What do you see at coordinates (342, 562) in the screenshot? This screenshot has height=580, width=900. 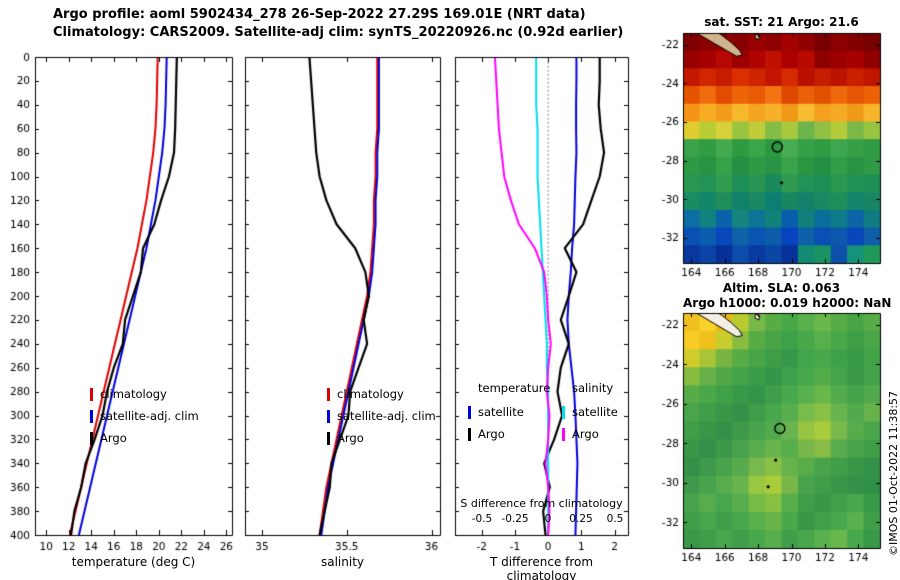 I see `salinity-axis-label: salinity` at bounding box center [342, 562].